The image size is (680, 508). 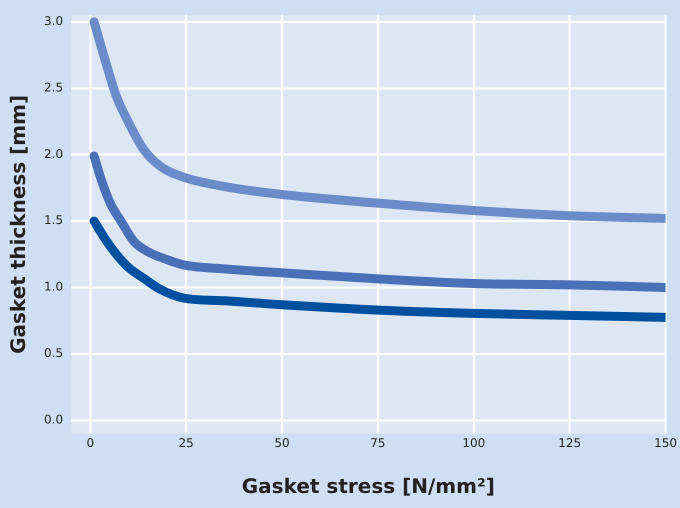 I want to click on x-axis-title: Gasket stress [N/mm²], so click(x=368, y=486).